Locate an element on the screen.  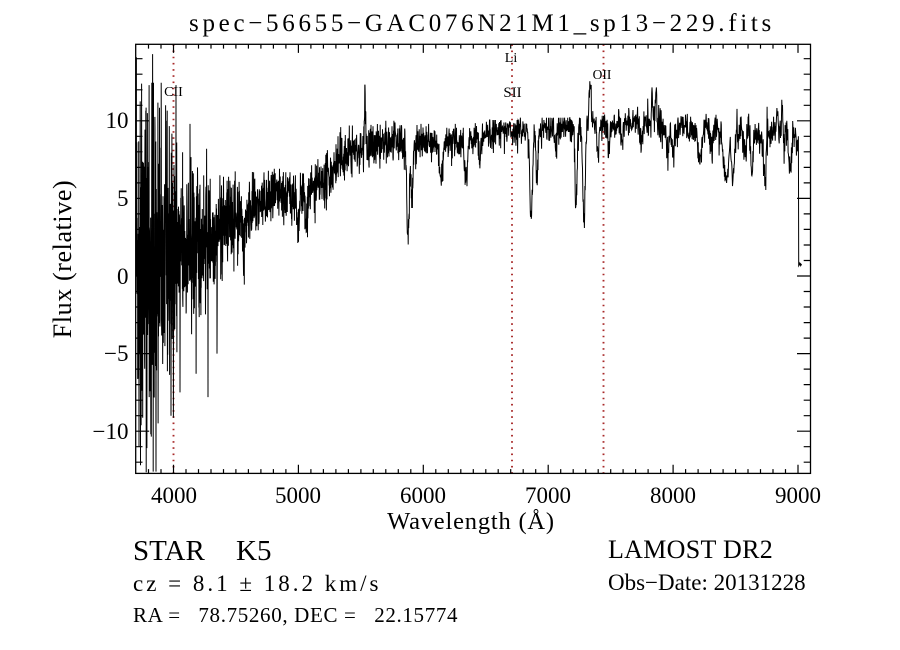
svg-text: −5 is located at coordinates (116, 353).